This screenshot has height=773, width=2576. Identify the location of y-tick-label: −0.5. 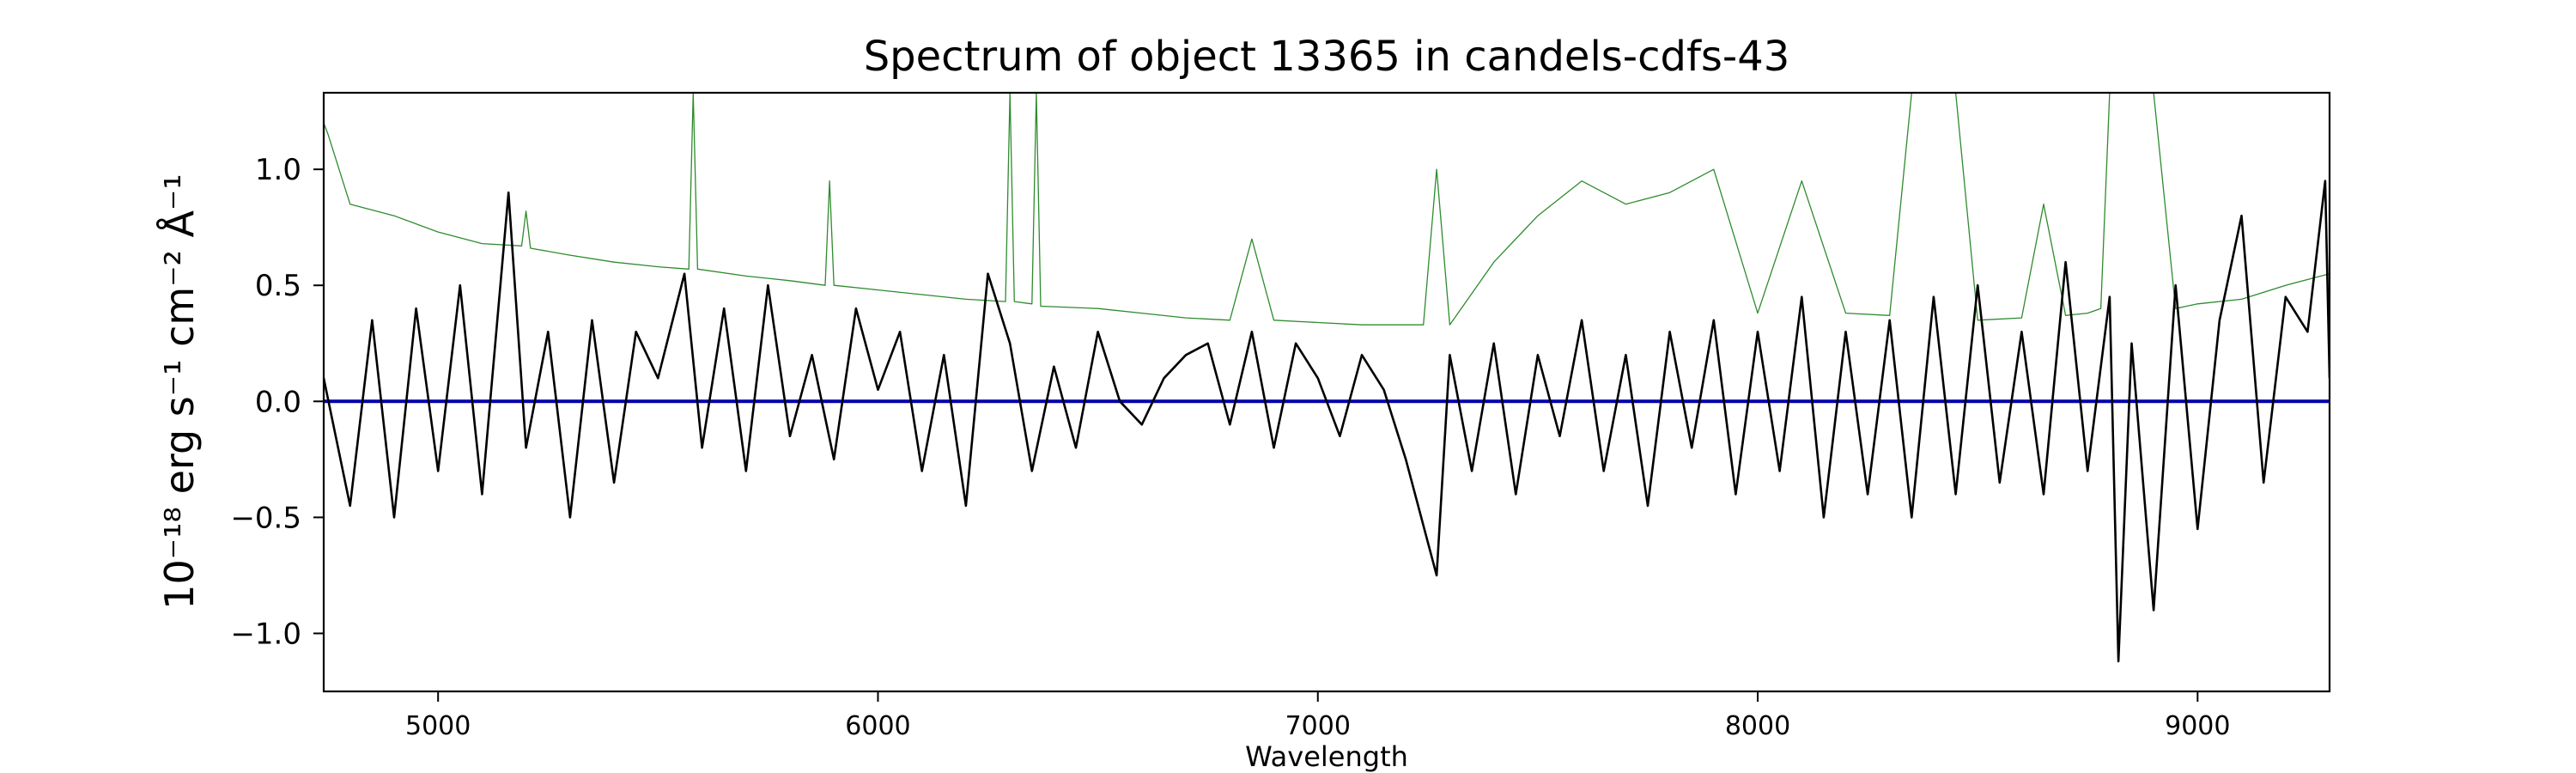
(265, 518).